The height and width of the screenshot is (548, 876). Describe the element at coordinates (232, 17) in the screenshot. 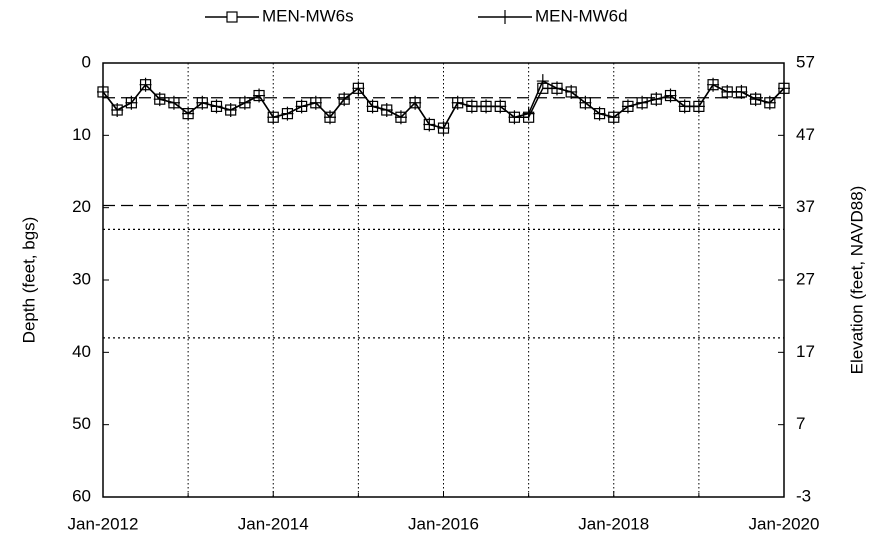

I see `legend-marker` at that location.